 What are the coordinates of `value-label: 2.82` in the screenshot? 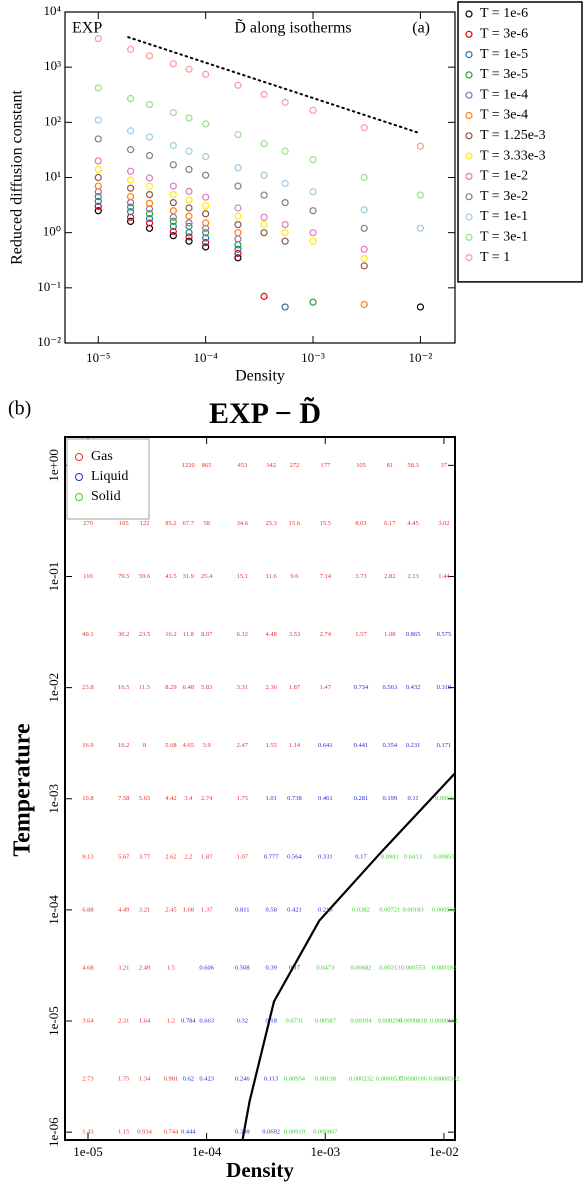 It's located at (389, 576).